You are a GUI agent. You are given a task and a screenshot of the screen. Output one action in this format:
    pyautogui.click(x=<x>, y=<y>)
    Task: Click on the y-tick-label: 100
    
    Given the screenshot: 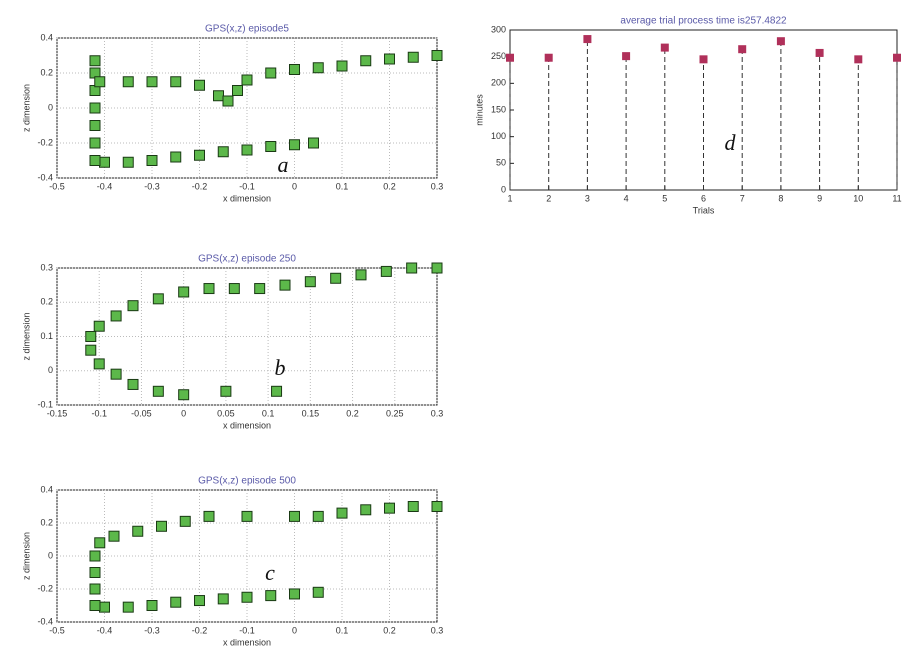 What is the action you would take?
    pyautogui.click(x=498, y=136)
    